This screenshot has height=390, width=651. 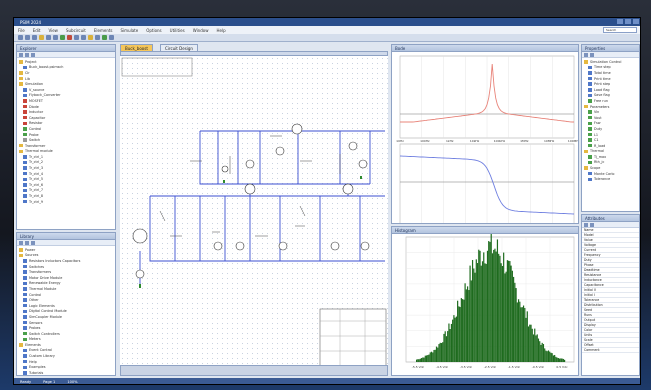 What do you see at coordinates (297, 129) in the screenshot?
I see `component-diode` at bounding box center [297, 129].